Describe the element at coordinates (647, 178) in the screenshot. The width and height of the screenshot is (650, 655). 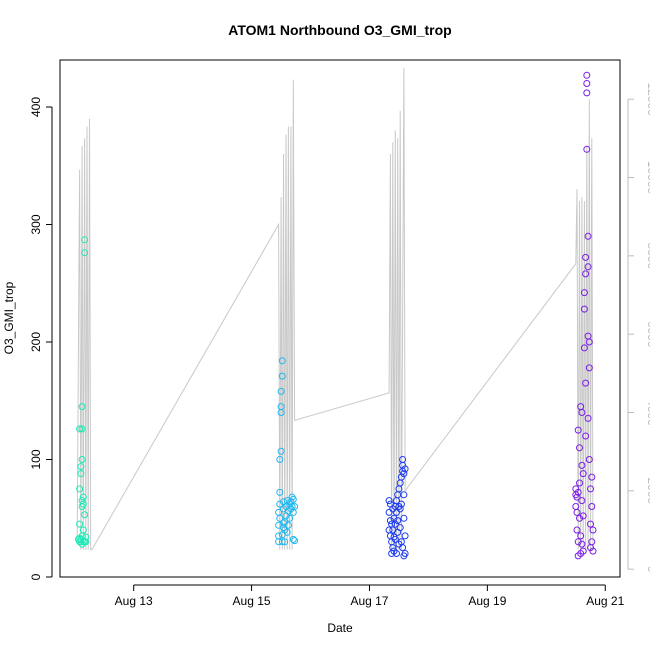
I see `y2-tick-label: 10000` at that location.